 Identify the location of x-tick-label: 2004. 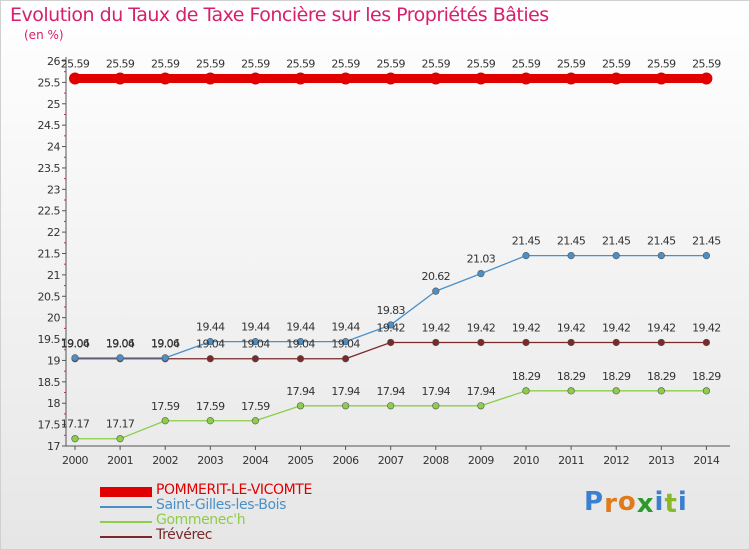
(255, 460).